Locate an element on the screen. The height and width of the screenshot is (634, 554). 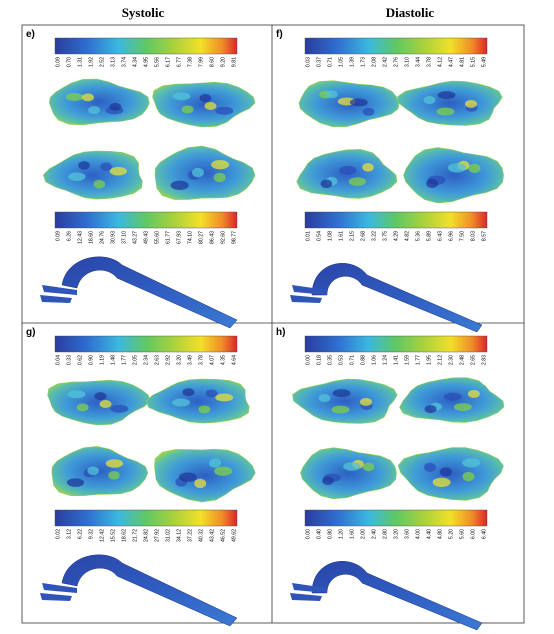
panel-label: f) is located at coordinates (279, 34).